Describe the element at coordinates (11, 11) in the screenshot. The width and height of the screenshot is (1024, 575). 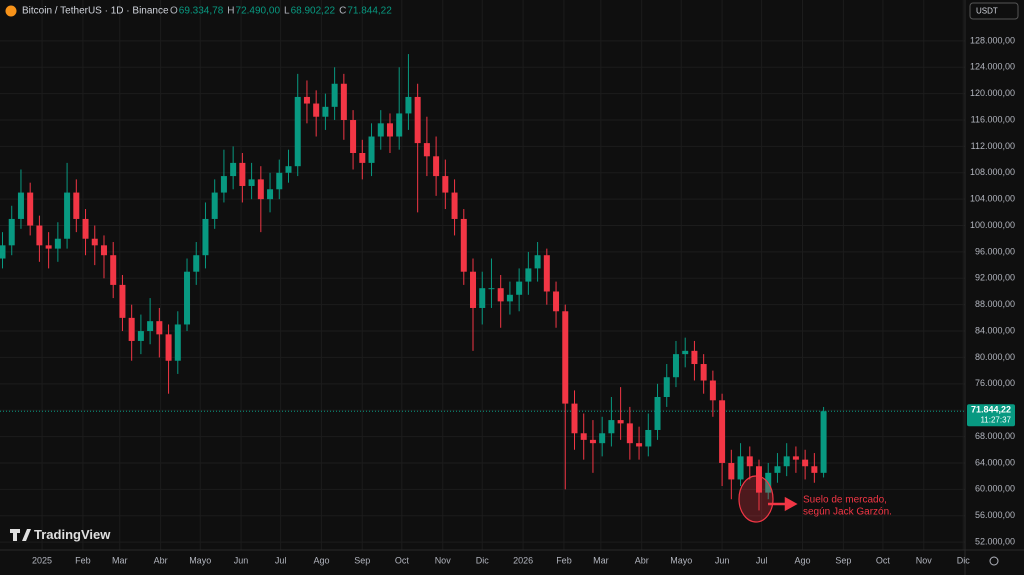
I see `coin-icon` at that location.